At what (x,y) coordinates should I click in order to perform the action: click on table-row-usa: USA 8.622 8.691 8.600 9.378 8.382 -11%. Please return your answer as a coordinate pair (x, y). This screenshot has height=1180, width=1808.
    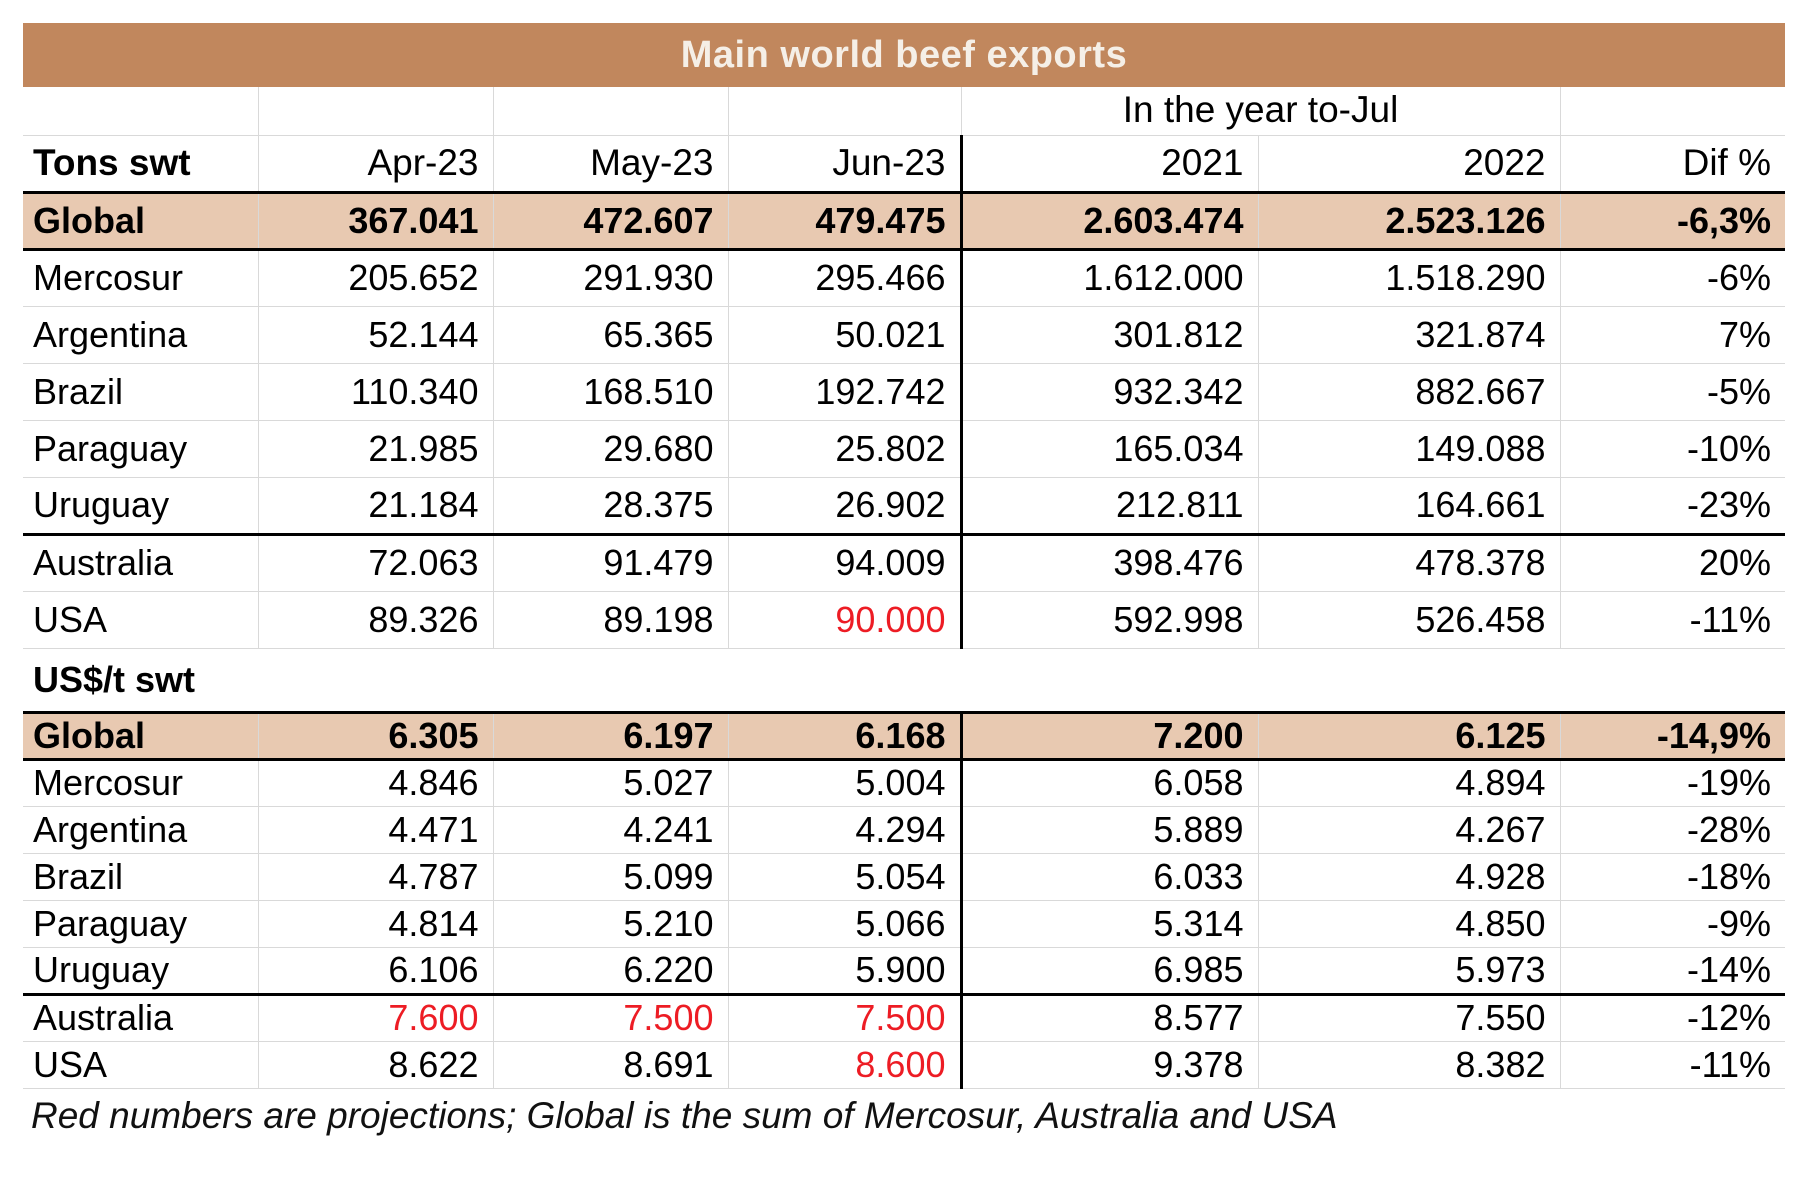
    Looking at the image, I should click on (904, 1065).